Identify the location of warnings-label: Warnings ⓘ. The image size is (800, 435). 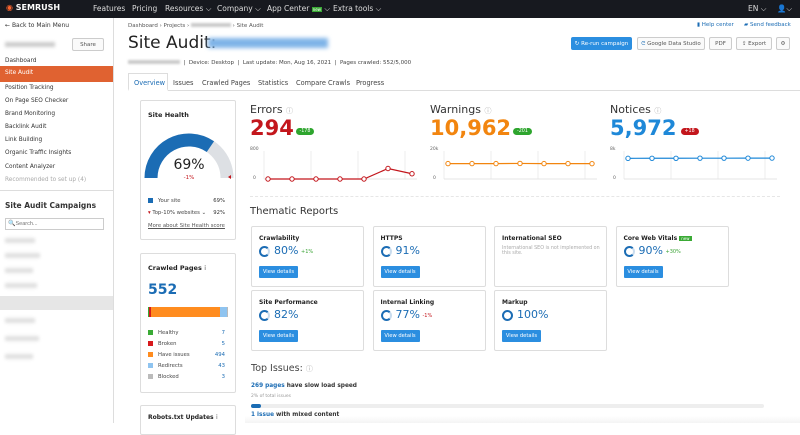
(460, 109).